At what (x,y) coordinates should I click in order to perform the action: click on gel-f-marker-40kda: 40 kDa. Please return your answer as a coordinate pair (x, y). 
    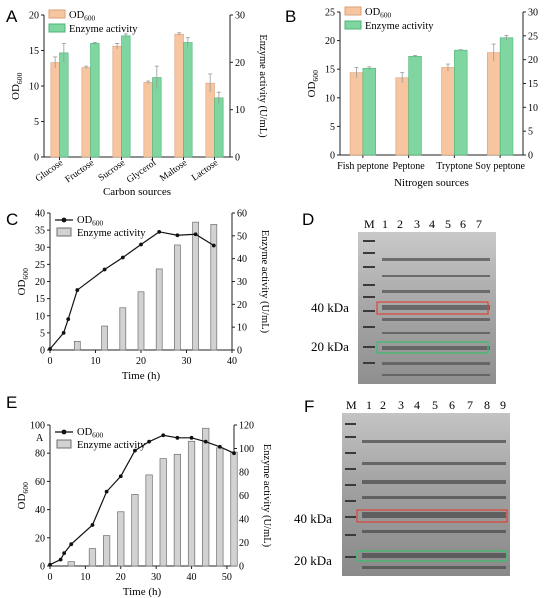
    Looking at the image, I should click on (313, 518).